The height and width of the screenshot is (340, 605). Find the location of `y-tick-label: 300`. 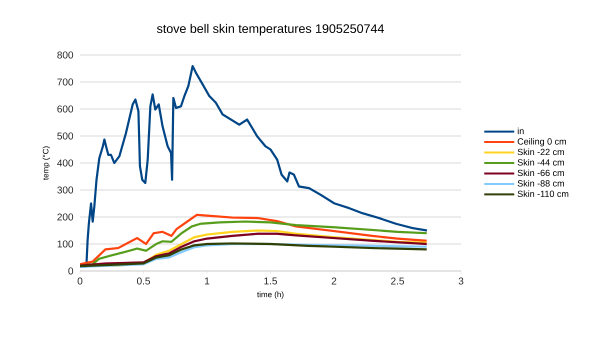

y-tick-label: 300 is located at coordinates (65, 190).